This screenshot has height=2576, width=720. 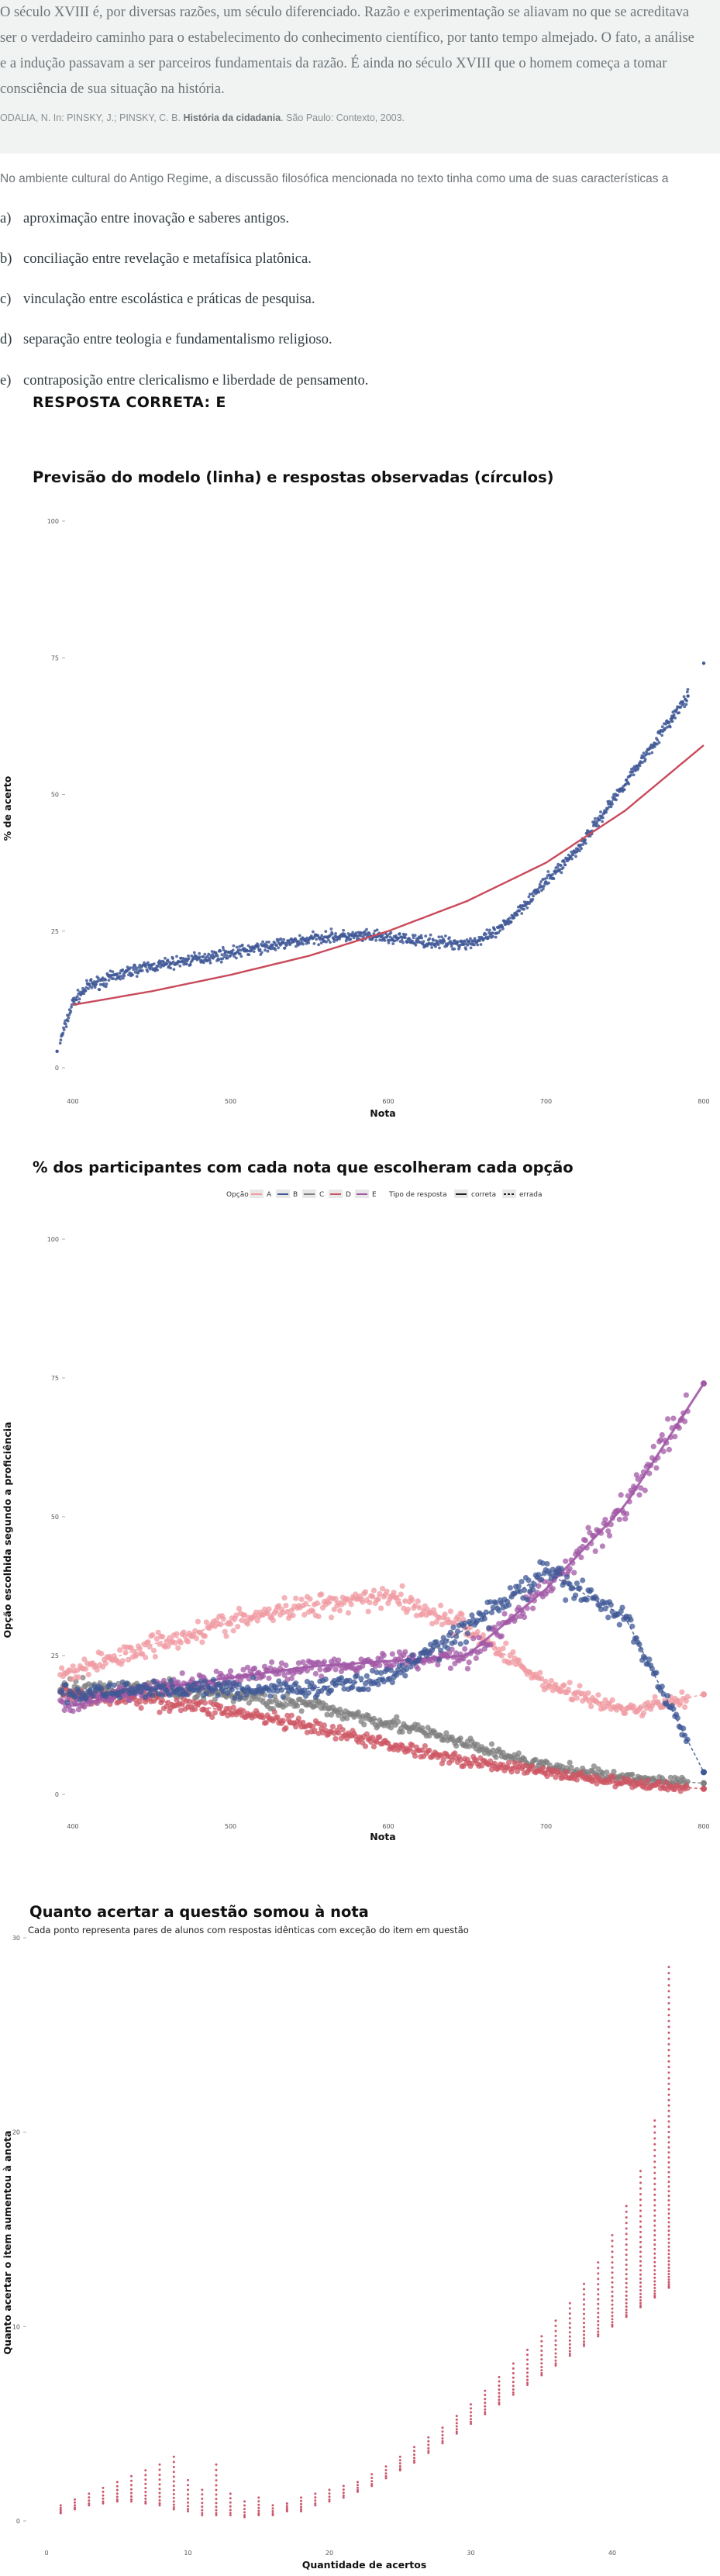 What do you see at coordinates (72, 1827) in the screenshot?
I see `chart2-xtick-label: 400` at bounding box center [72, 1827].